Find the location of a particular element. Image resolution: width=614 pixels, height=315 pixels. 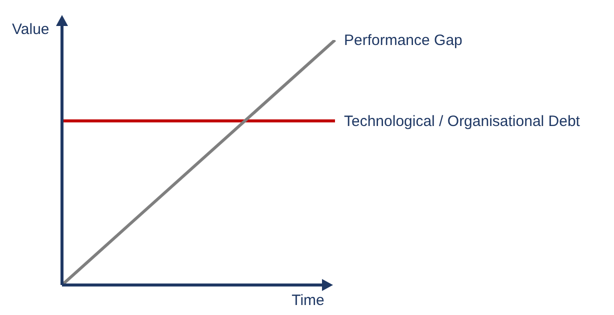

x-axis-title: Time is located at coordinates (308, 301).